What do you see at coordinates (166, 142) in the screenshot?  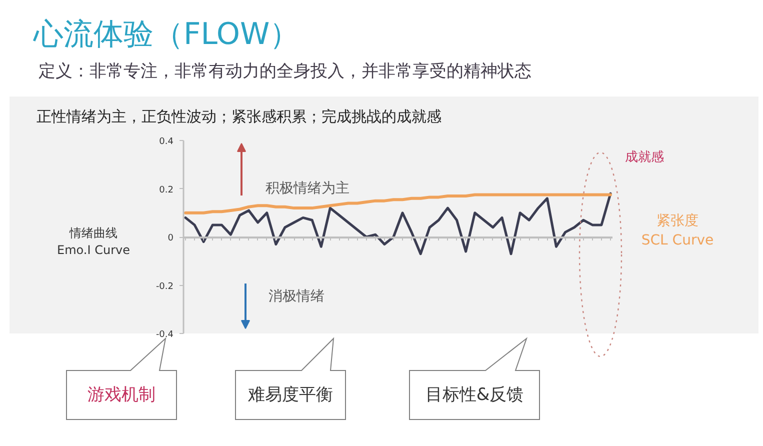 I see `y-tick-label: 0.4` at bounding box center [166, 142].